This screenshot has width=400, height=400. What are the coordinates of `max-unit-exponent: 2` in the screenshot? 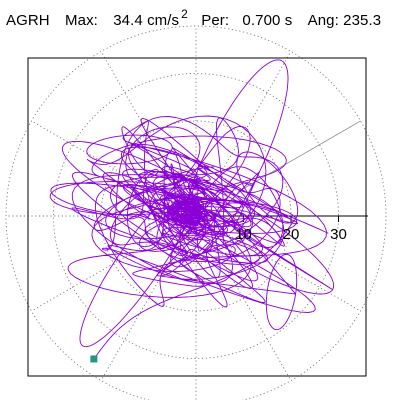 It's located at (184, 14).